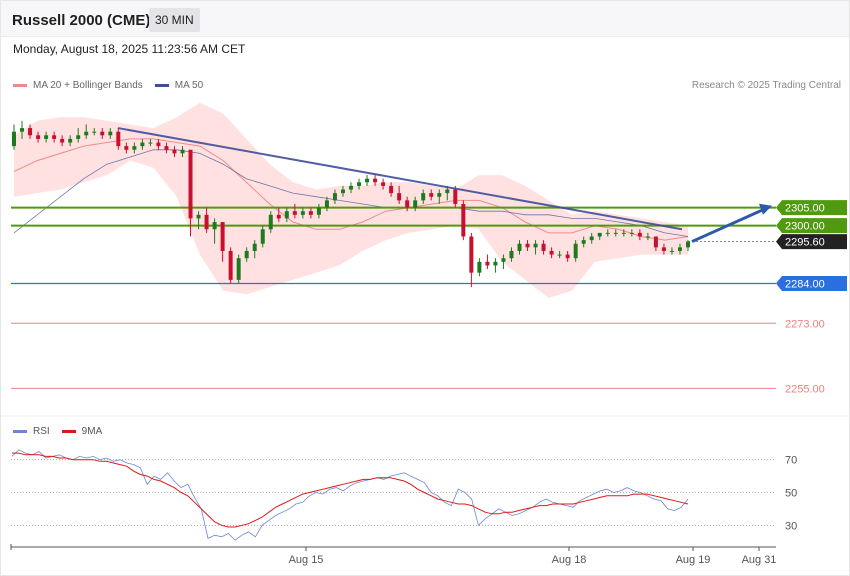 The height and width of the screenshot is (576, 850). I want to click on price-level-tag: 2300.00, so click(811, 226).